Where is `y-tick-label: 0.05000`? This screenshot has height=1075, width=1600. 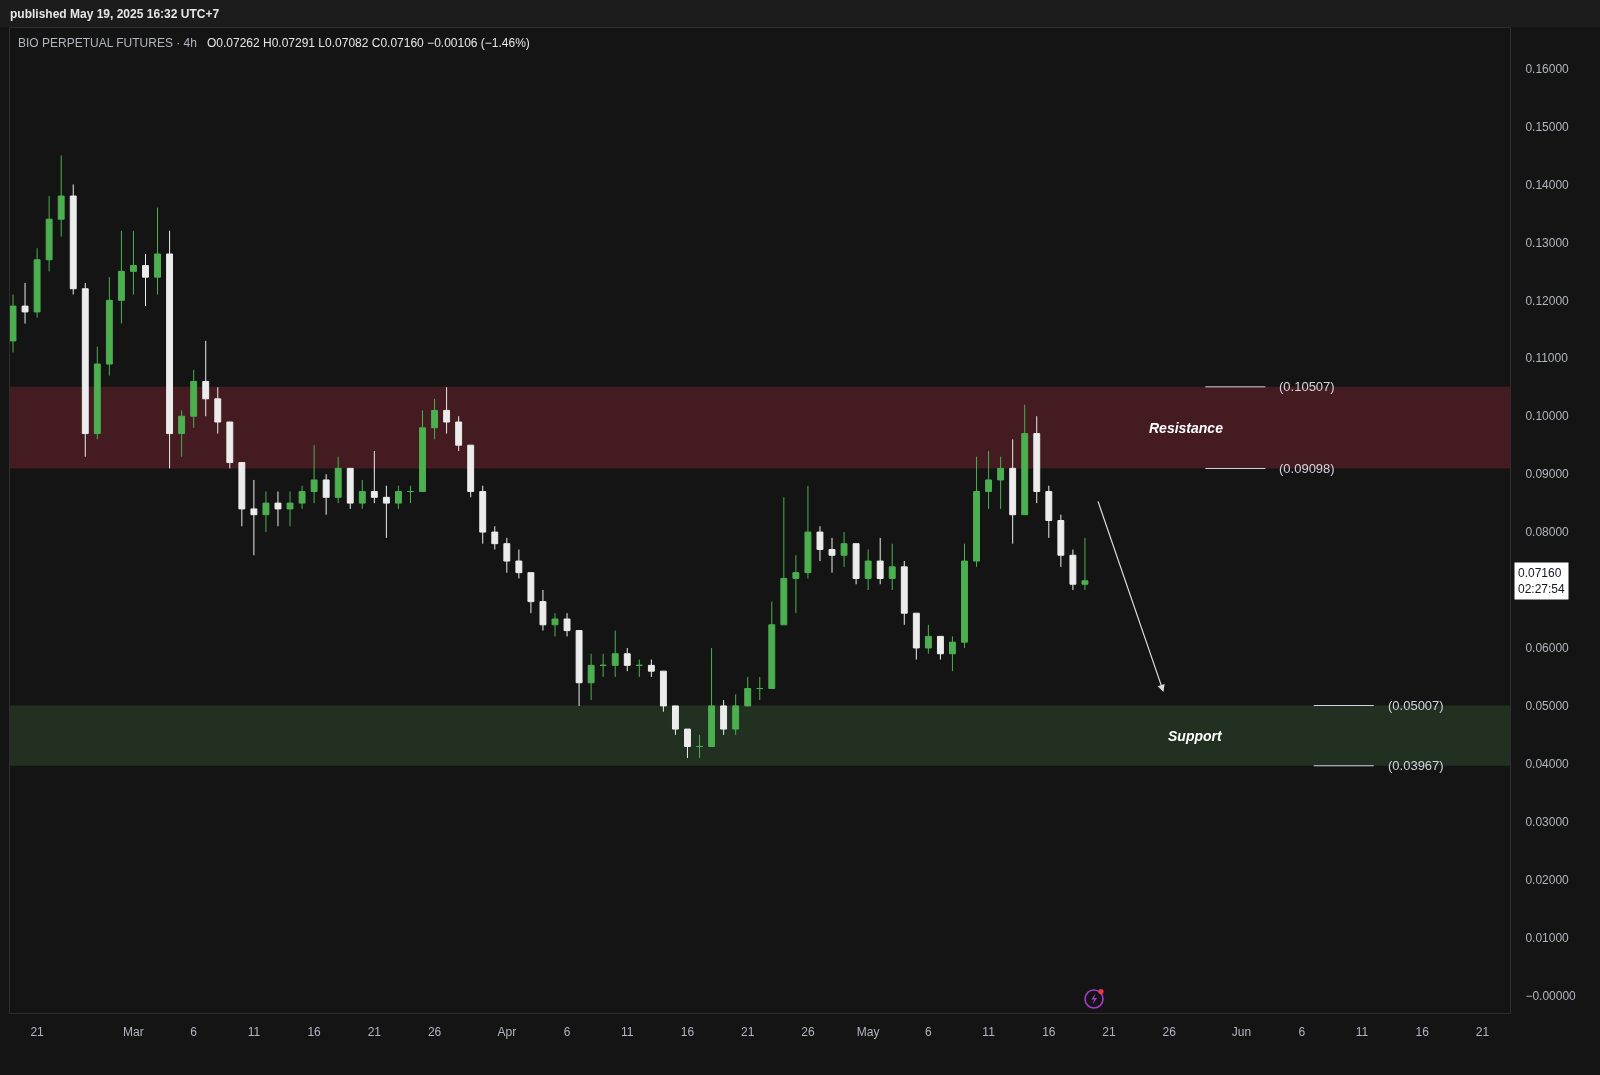
y-tick-label: 0.05000 is located at coordinates (1547, 706).